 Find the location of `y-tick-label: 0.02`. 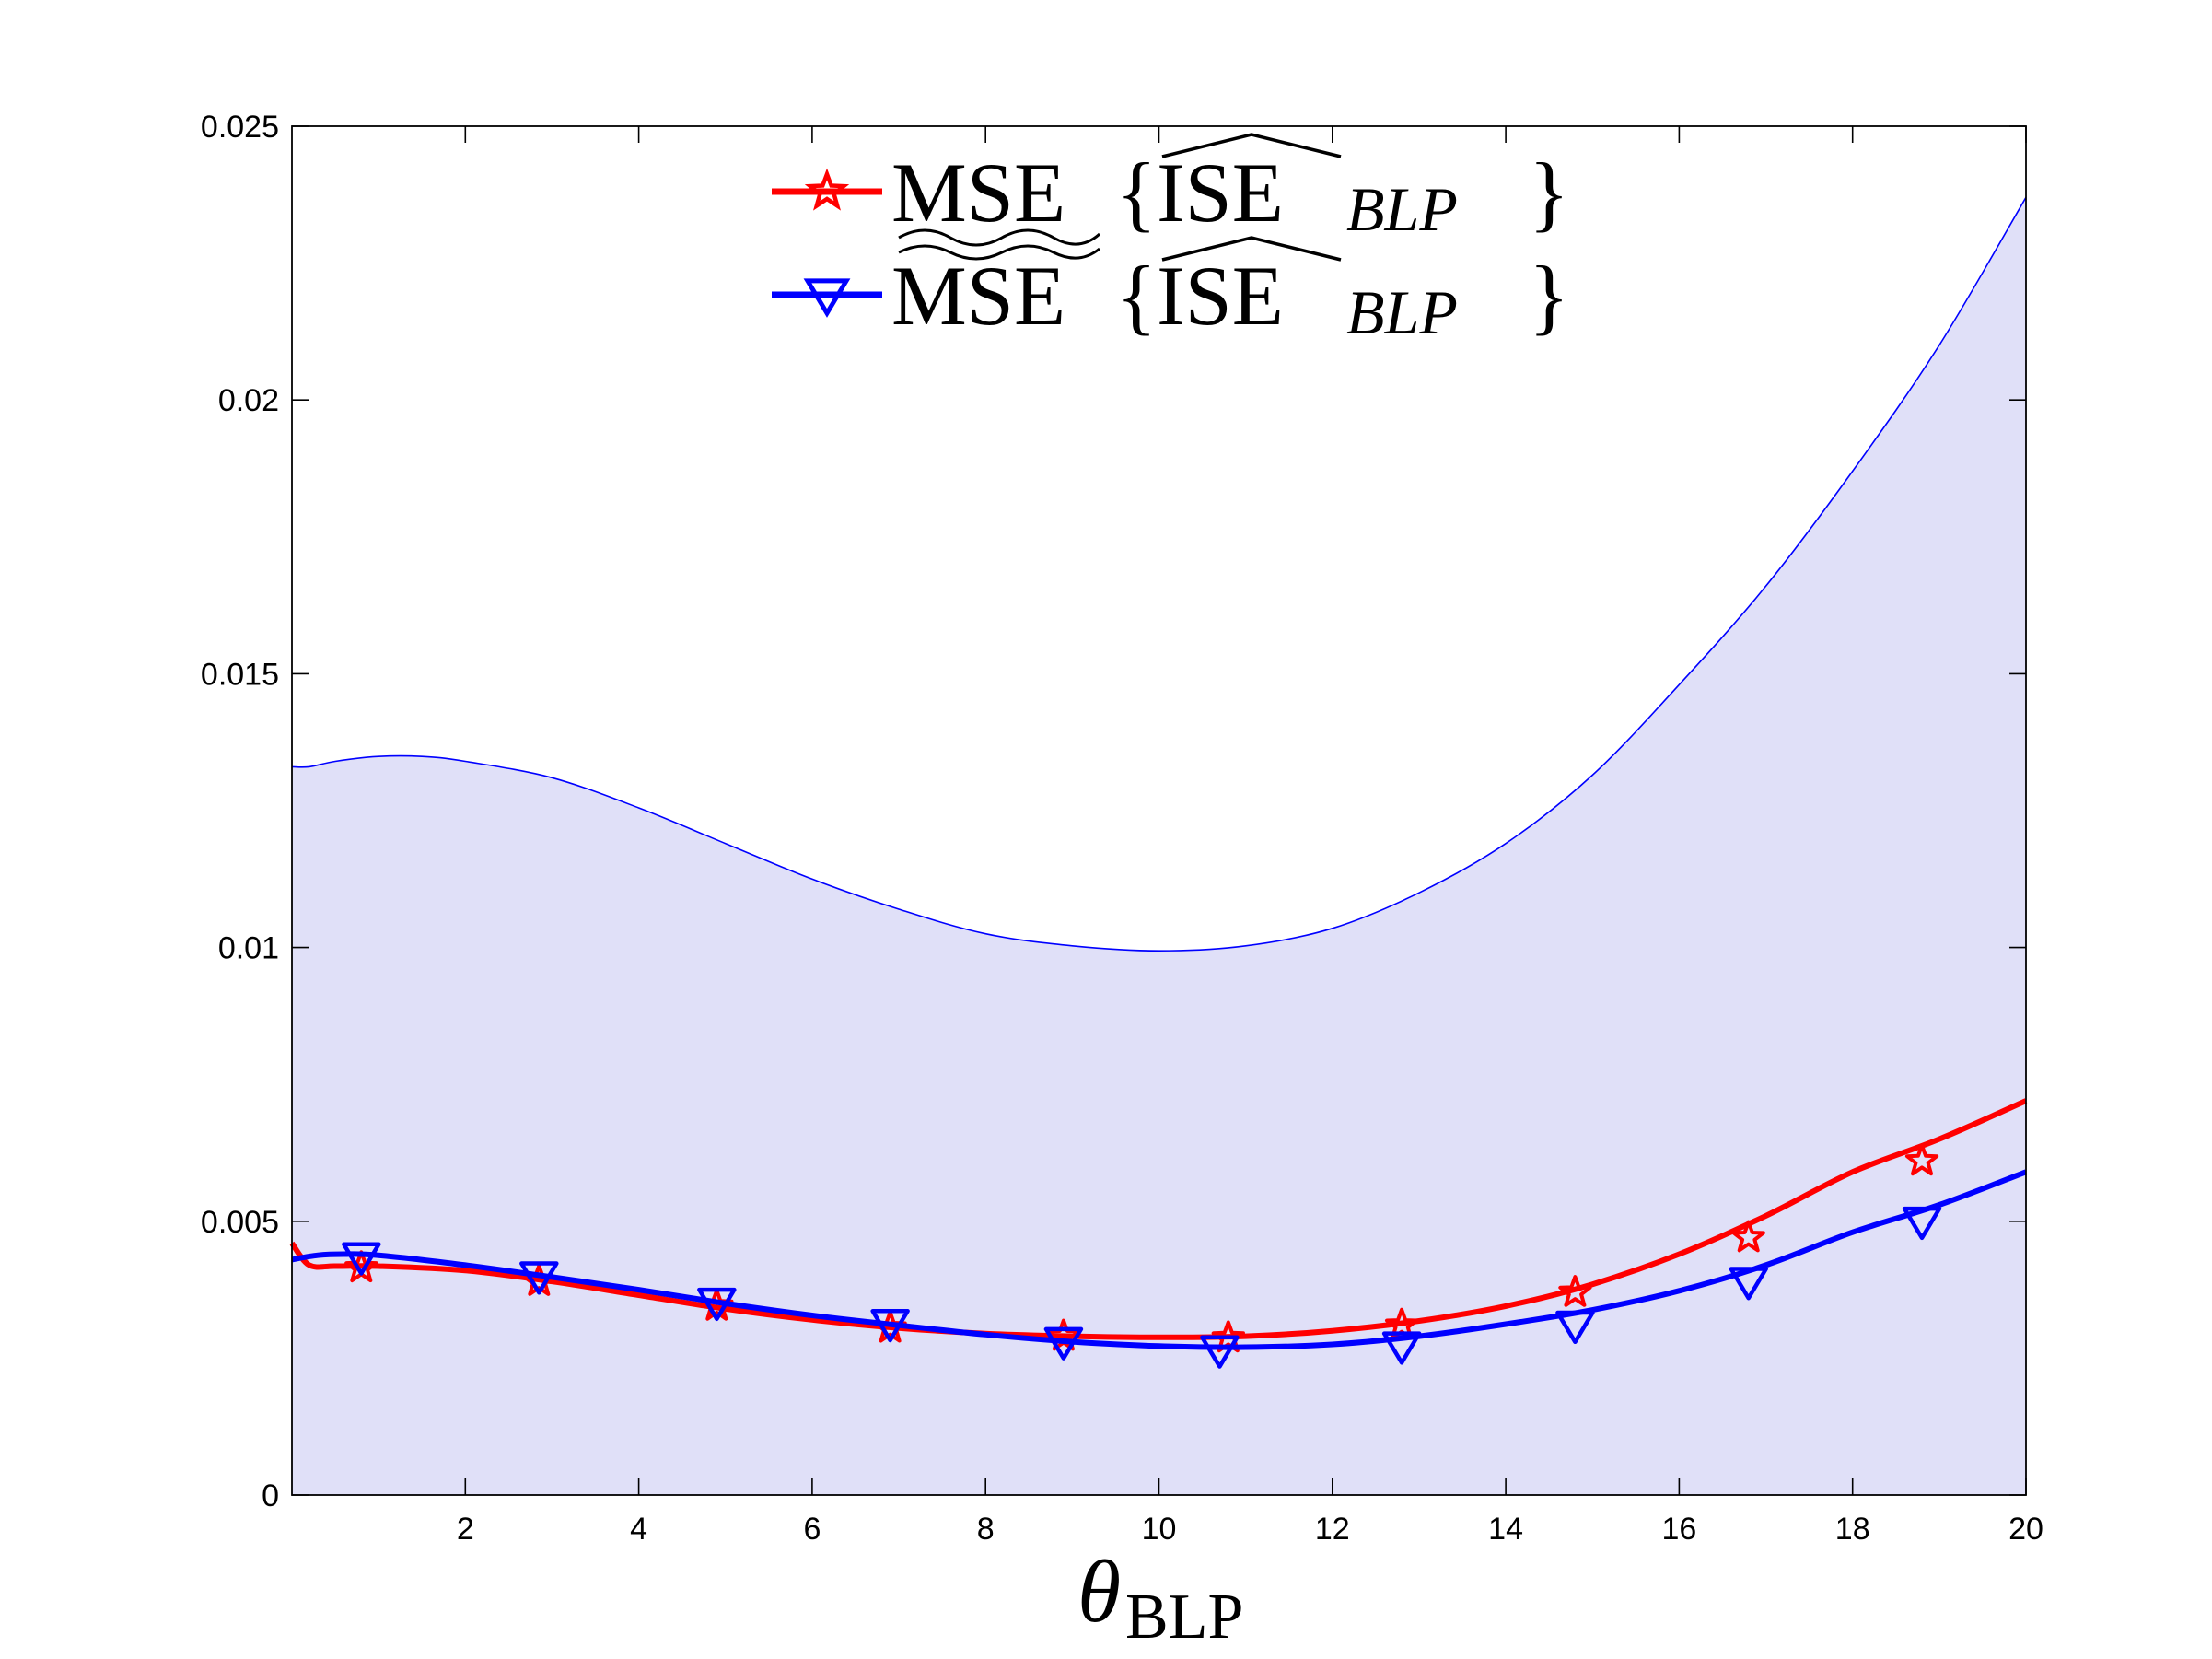

y-tick-label: 0.02 is located at coordinates (248, 400).